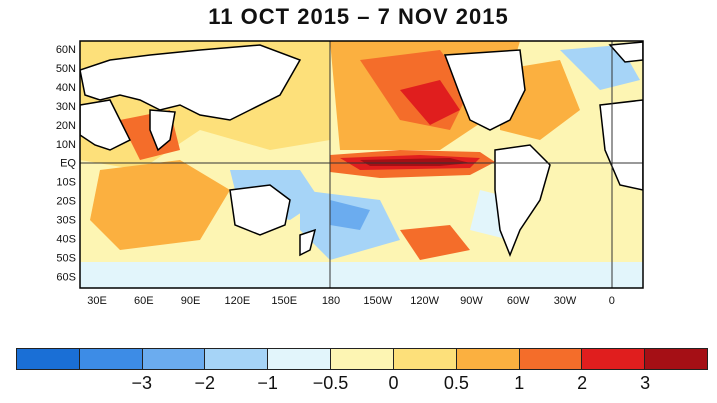  I want to click on lat-label: 30N, so click(66, 107).